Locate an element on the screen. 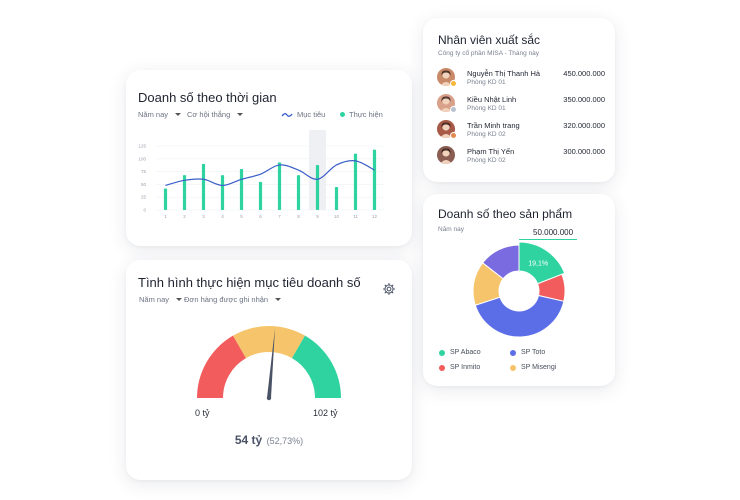 This screenshot has width=740, height=500. employee-amount: 320.000.000 is located at coordinates (584, 125).